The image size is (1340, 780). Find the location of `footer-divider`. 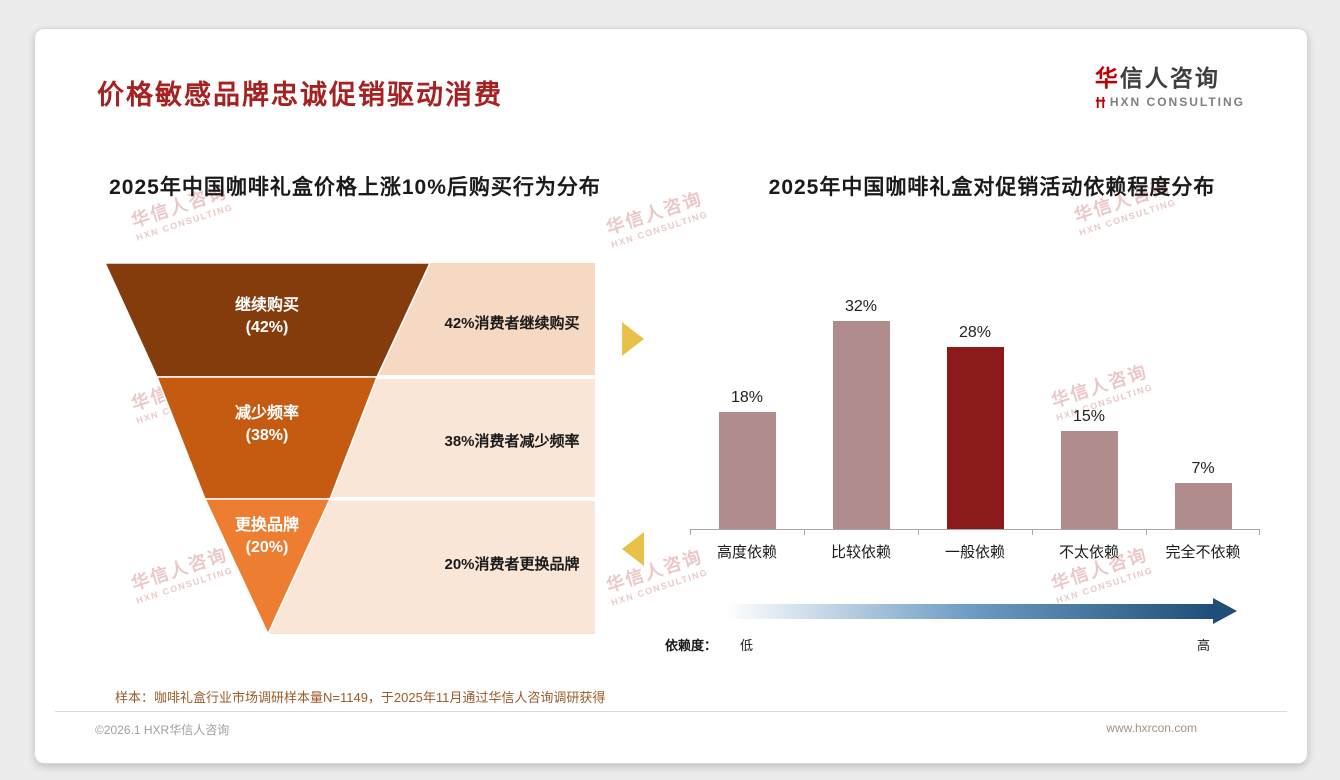

footer-divider is located at coordinates (671, 711).